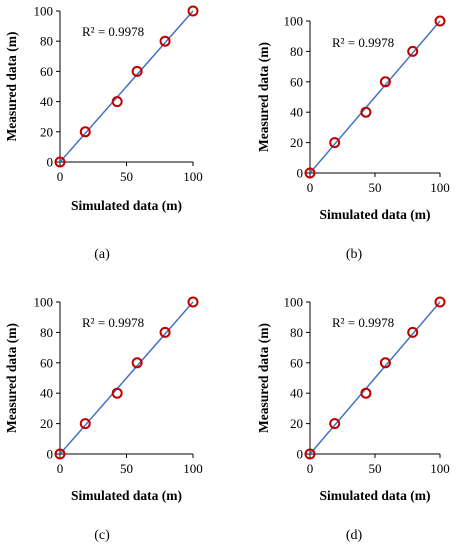 This screenshot has width=456, height=550. Describe the element at coordinates (354, 254) in the screenshot. I see `panel-caption: (b)` at that location.